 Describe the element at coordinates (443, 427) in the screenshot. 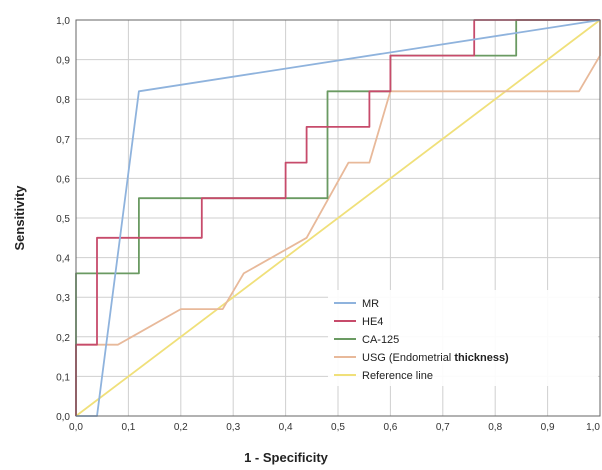

I see `x-tick-label: 0,7` at that location.